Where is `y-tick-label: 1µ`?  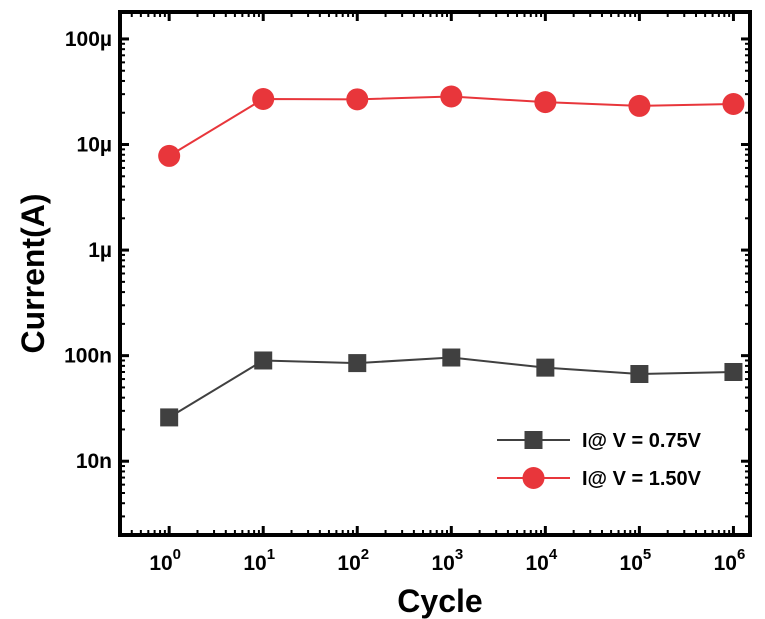
y-tick-label: 1µ is located at coordinates (100, 250).